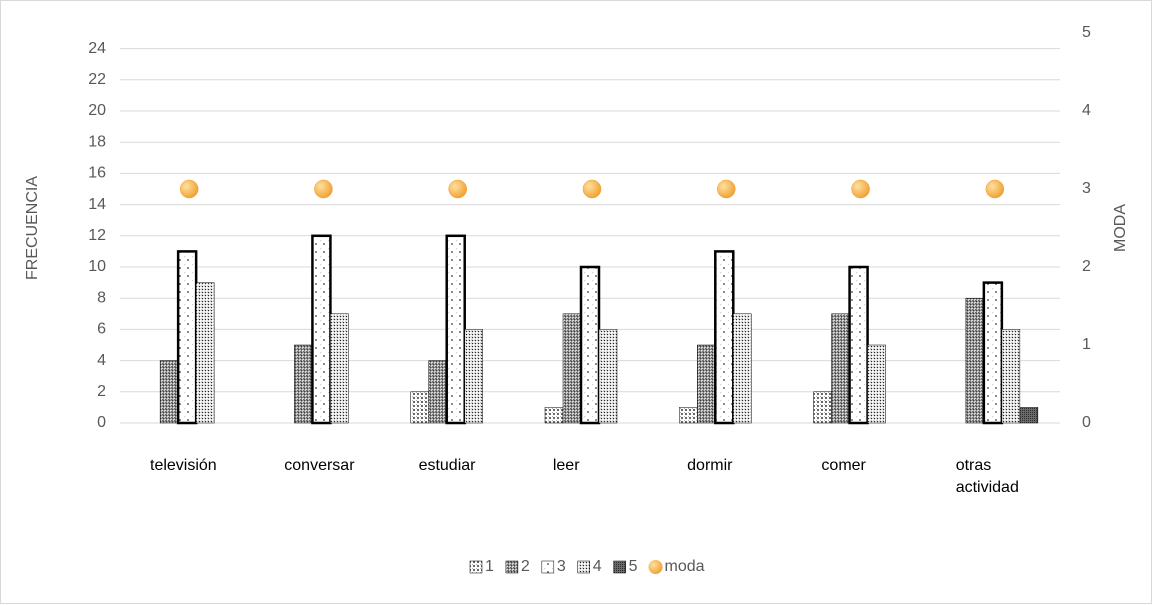  Describe the element at coordinates (710, 465) in the screenshot. I see `x-tick-label: dormir` at that location.